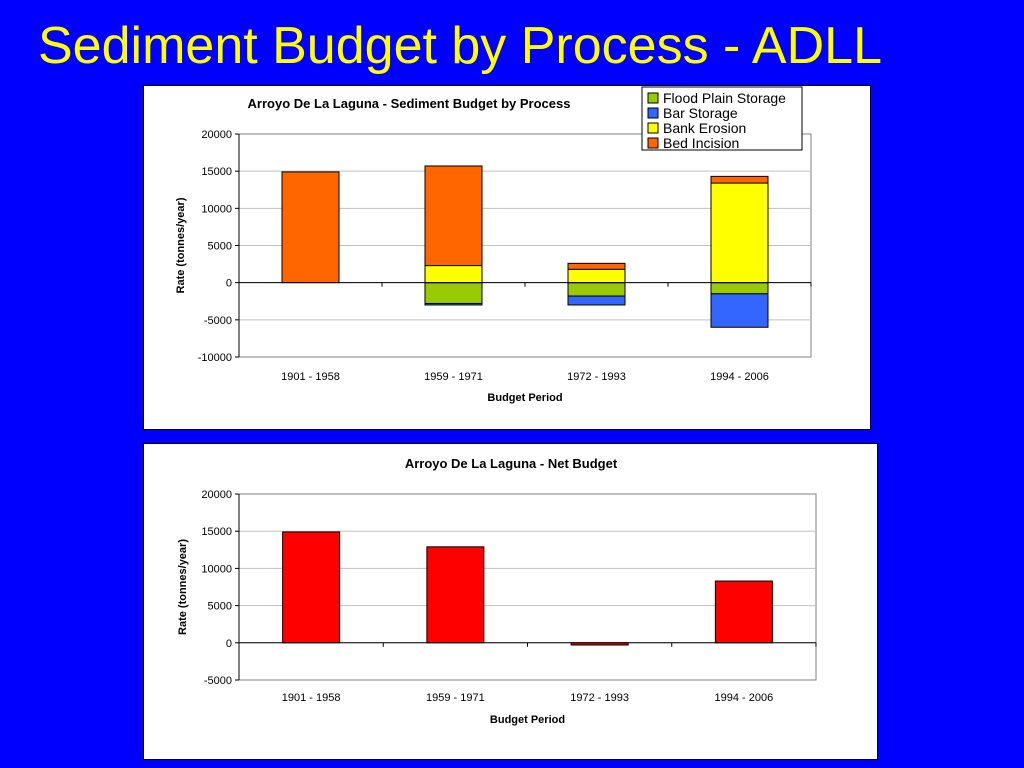 This screenshot has width=1024, height=768. What do you see at coordinates (724, 98) in the screenshot?
I see `legend-label-flood-plain-storage: Flood Plain Storage` at bounding box center [724, 98].